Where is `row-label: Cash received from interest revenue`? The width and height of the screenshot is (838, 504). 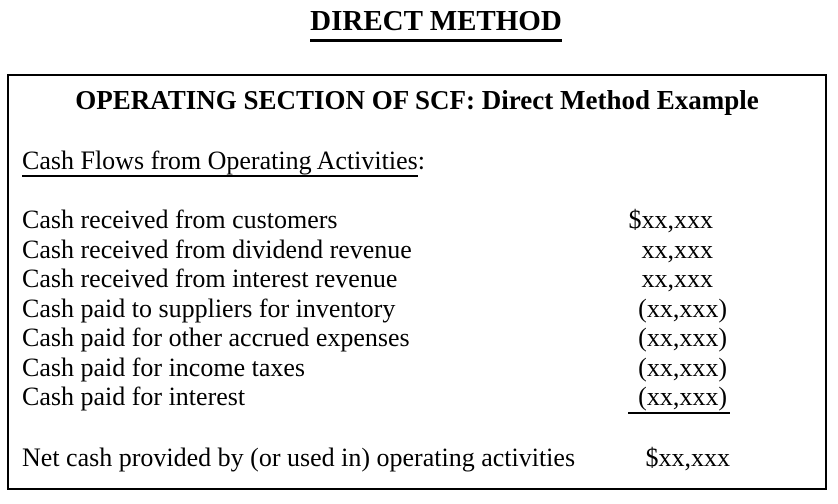 row-label: Cash received from interest revenue is located at coordinates (210, 278).